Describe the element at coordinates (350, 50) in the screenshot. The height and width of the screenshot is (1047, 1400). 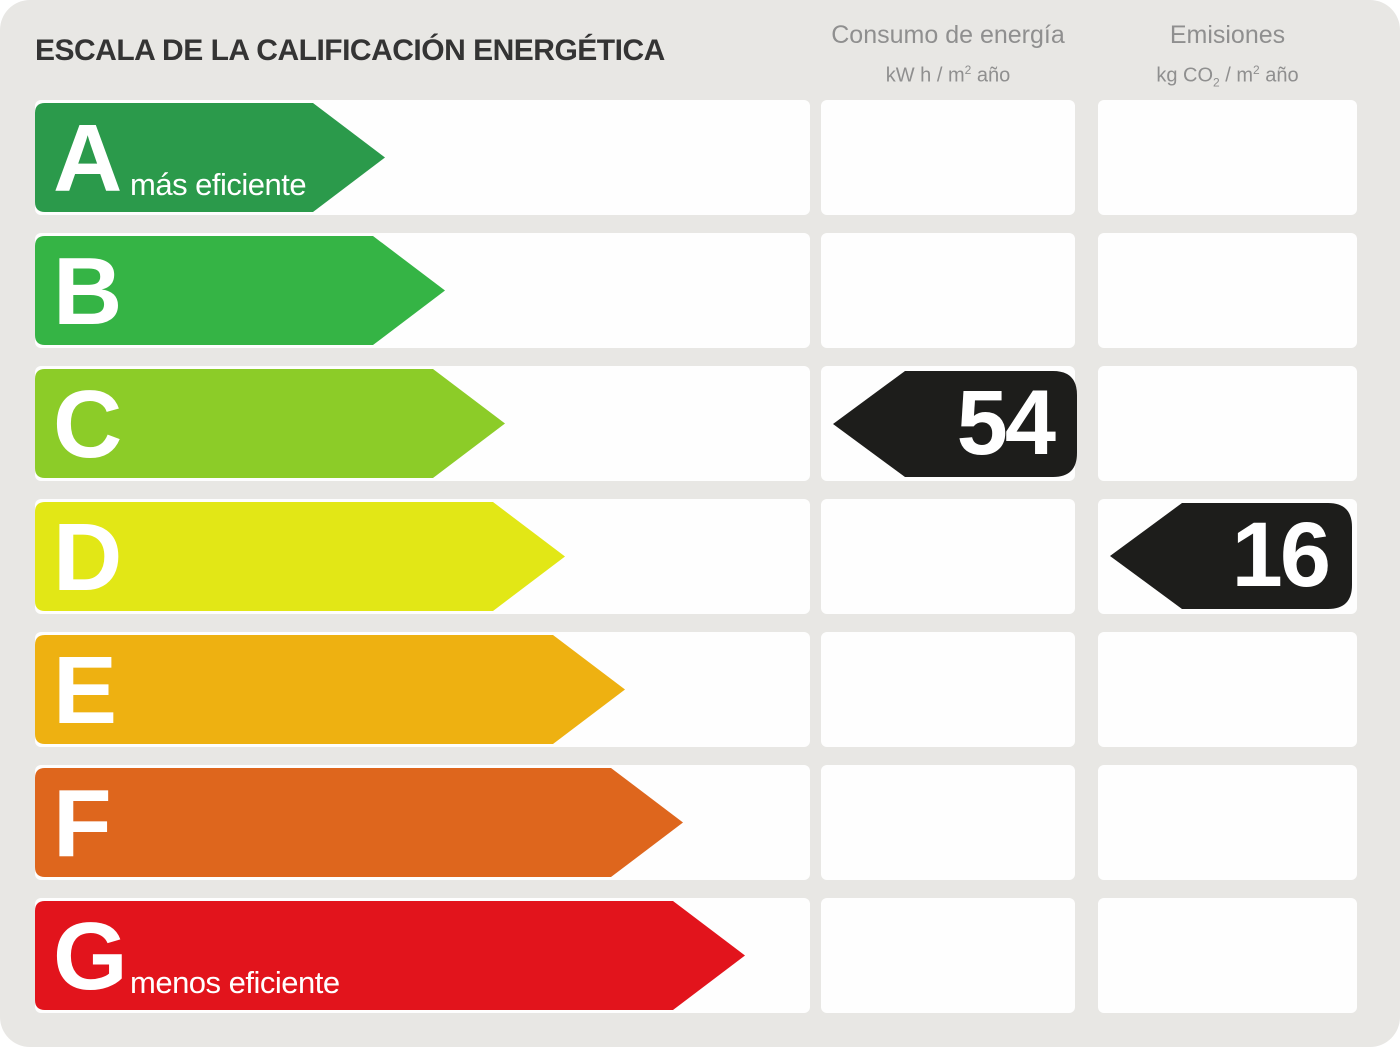
I see `page-title: ESCALA DE LA CALIFICACIÓN ENERGÉTICA` at that location.